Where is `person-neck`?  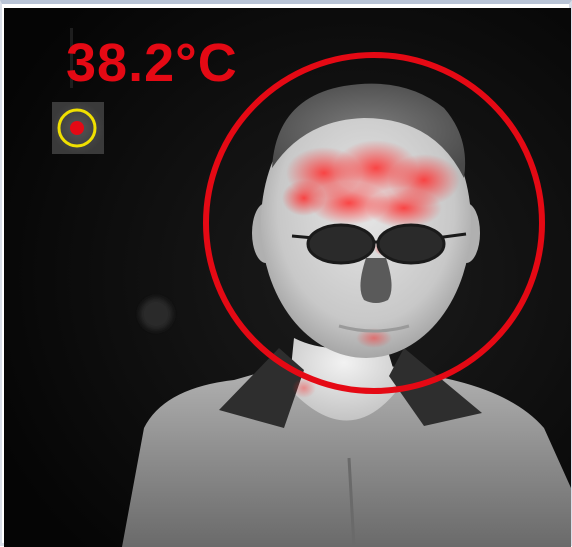
person-neck is located at coordinates (344, 379).